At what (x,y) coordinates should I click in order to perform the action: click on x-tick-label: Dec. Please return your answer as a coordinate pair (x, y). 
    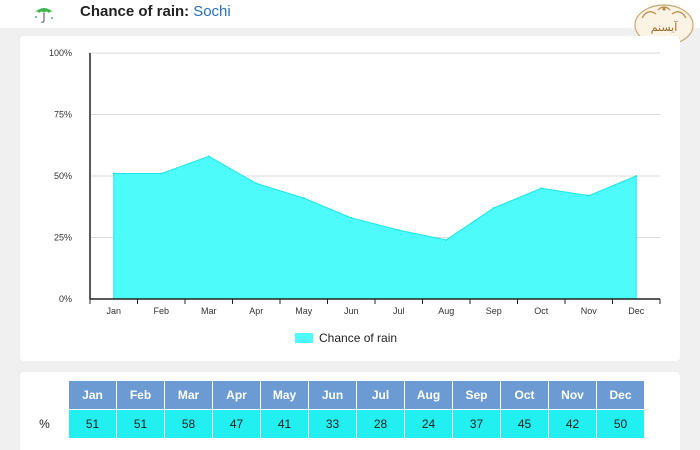
    Looking at the image, I should click on (636, 311).